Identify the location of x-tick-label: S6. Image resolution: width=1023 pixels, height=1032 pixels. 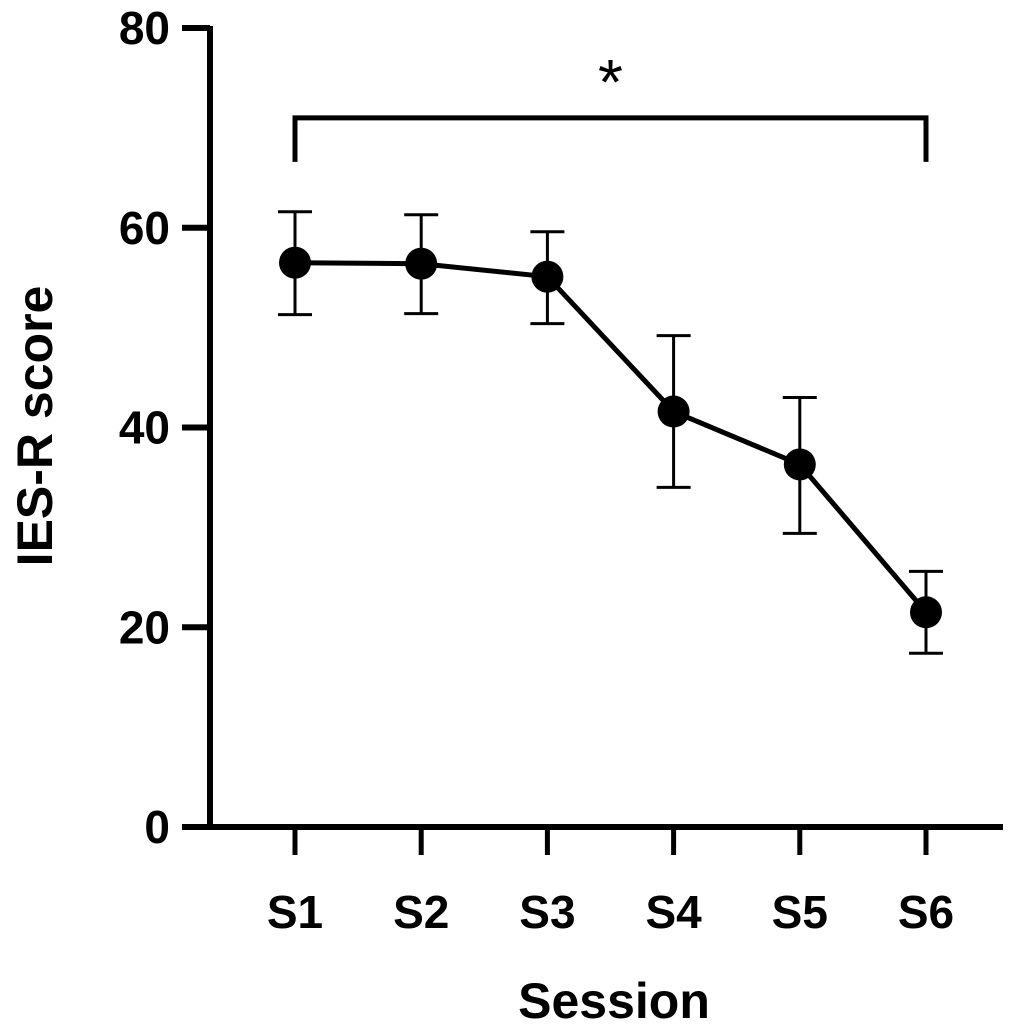
(926, 912).